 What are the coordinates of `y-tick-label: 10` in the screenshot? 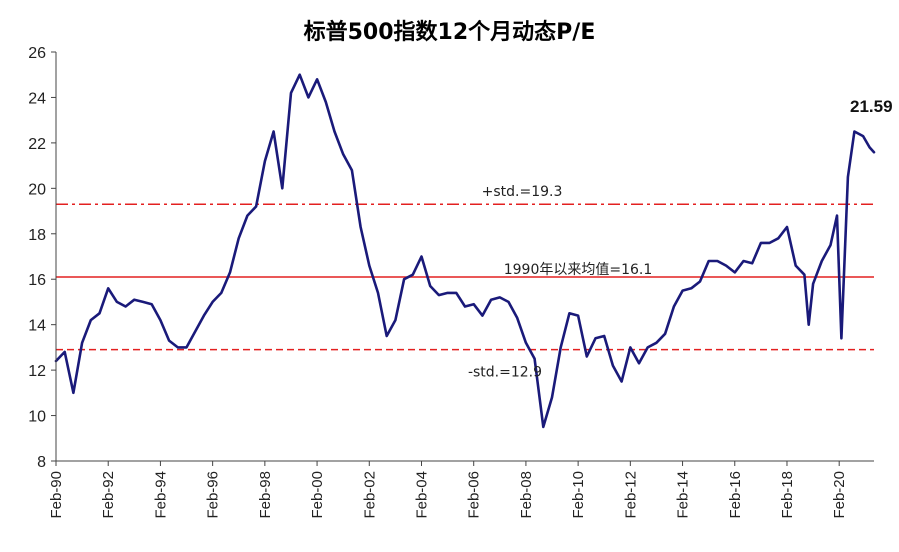 It's located at (37, 417).